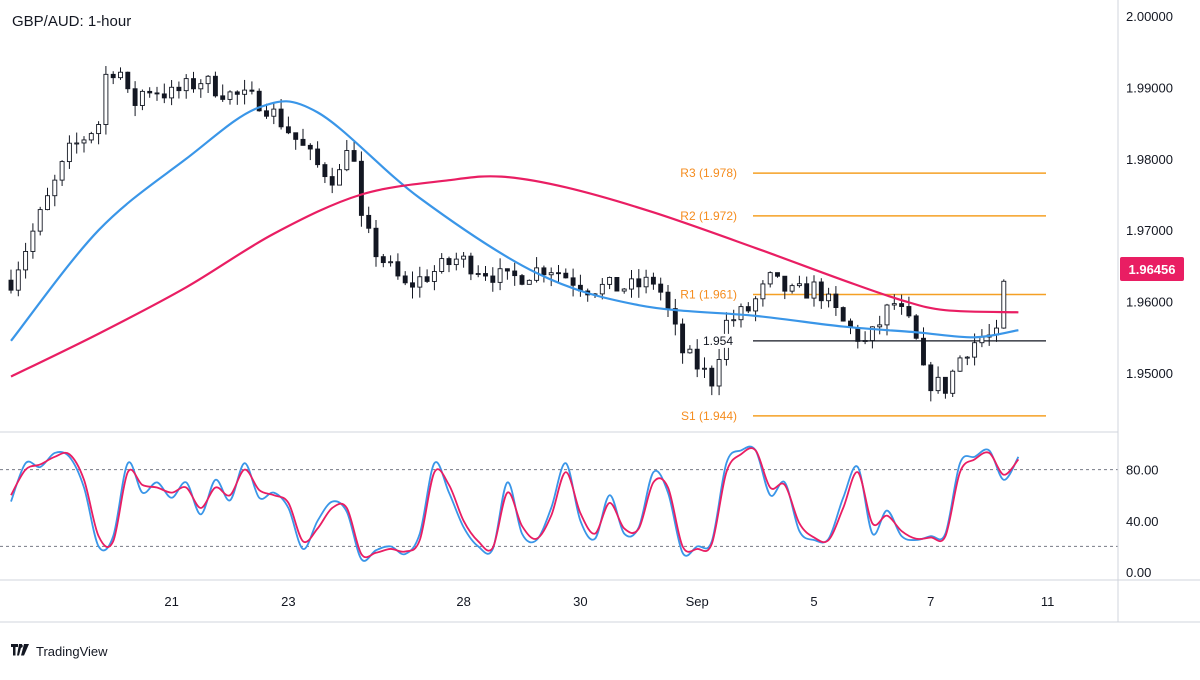 This screenshot has height=680, width=1200. What do you see at coordinates (1152, 269) in the screenshot?
I see `last-price-label: 1.96456` at bounding box center [1152, 269].